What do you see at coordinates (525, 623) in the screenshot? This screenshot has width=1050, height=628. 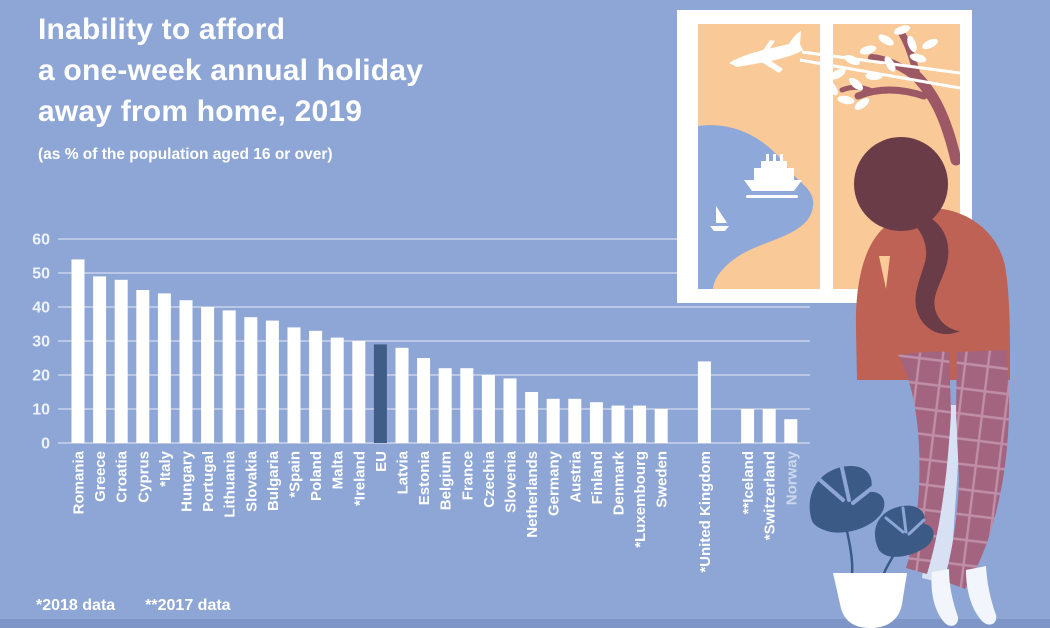 I see `bottom-strip` at bounding box center [525, 623].